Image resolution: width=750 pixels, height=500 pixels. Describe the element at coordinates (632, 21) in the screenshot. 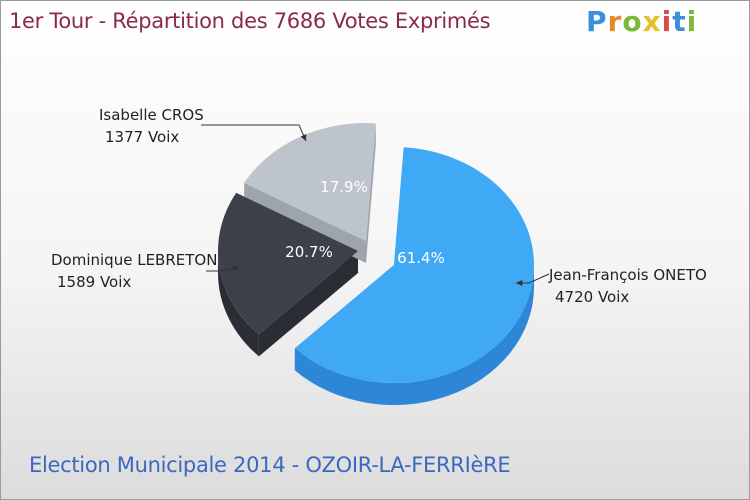

I see `logo-letter: o` at that location.